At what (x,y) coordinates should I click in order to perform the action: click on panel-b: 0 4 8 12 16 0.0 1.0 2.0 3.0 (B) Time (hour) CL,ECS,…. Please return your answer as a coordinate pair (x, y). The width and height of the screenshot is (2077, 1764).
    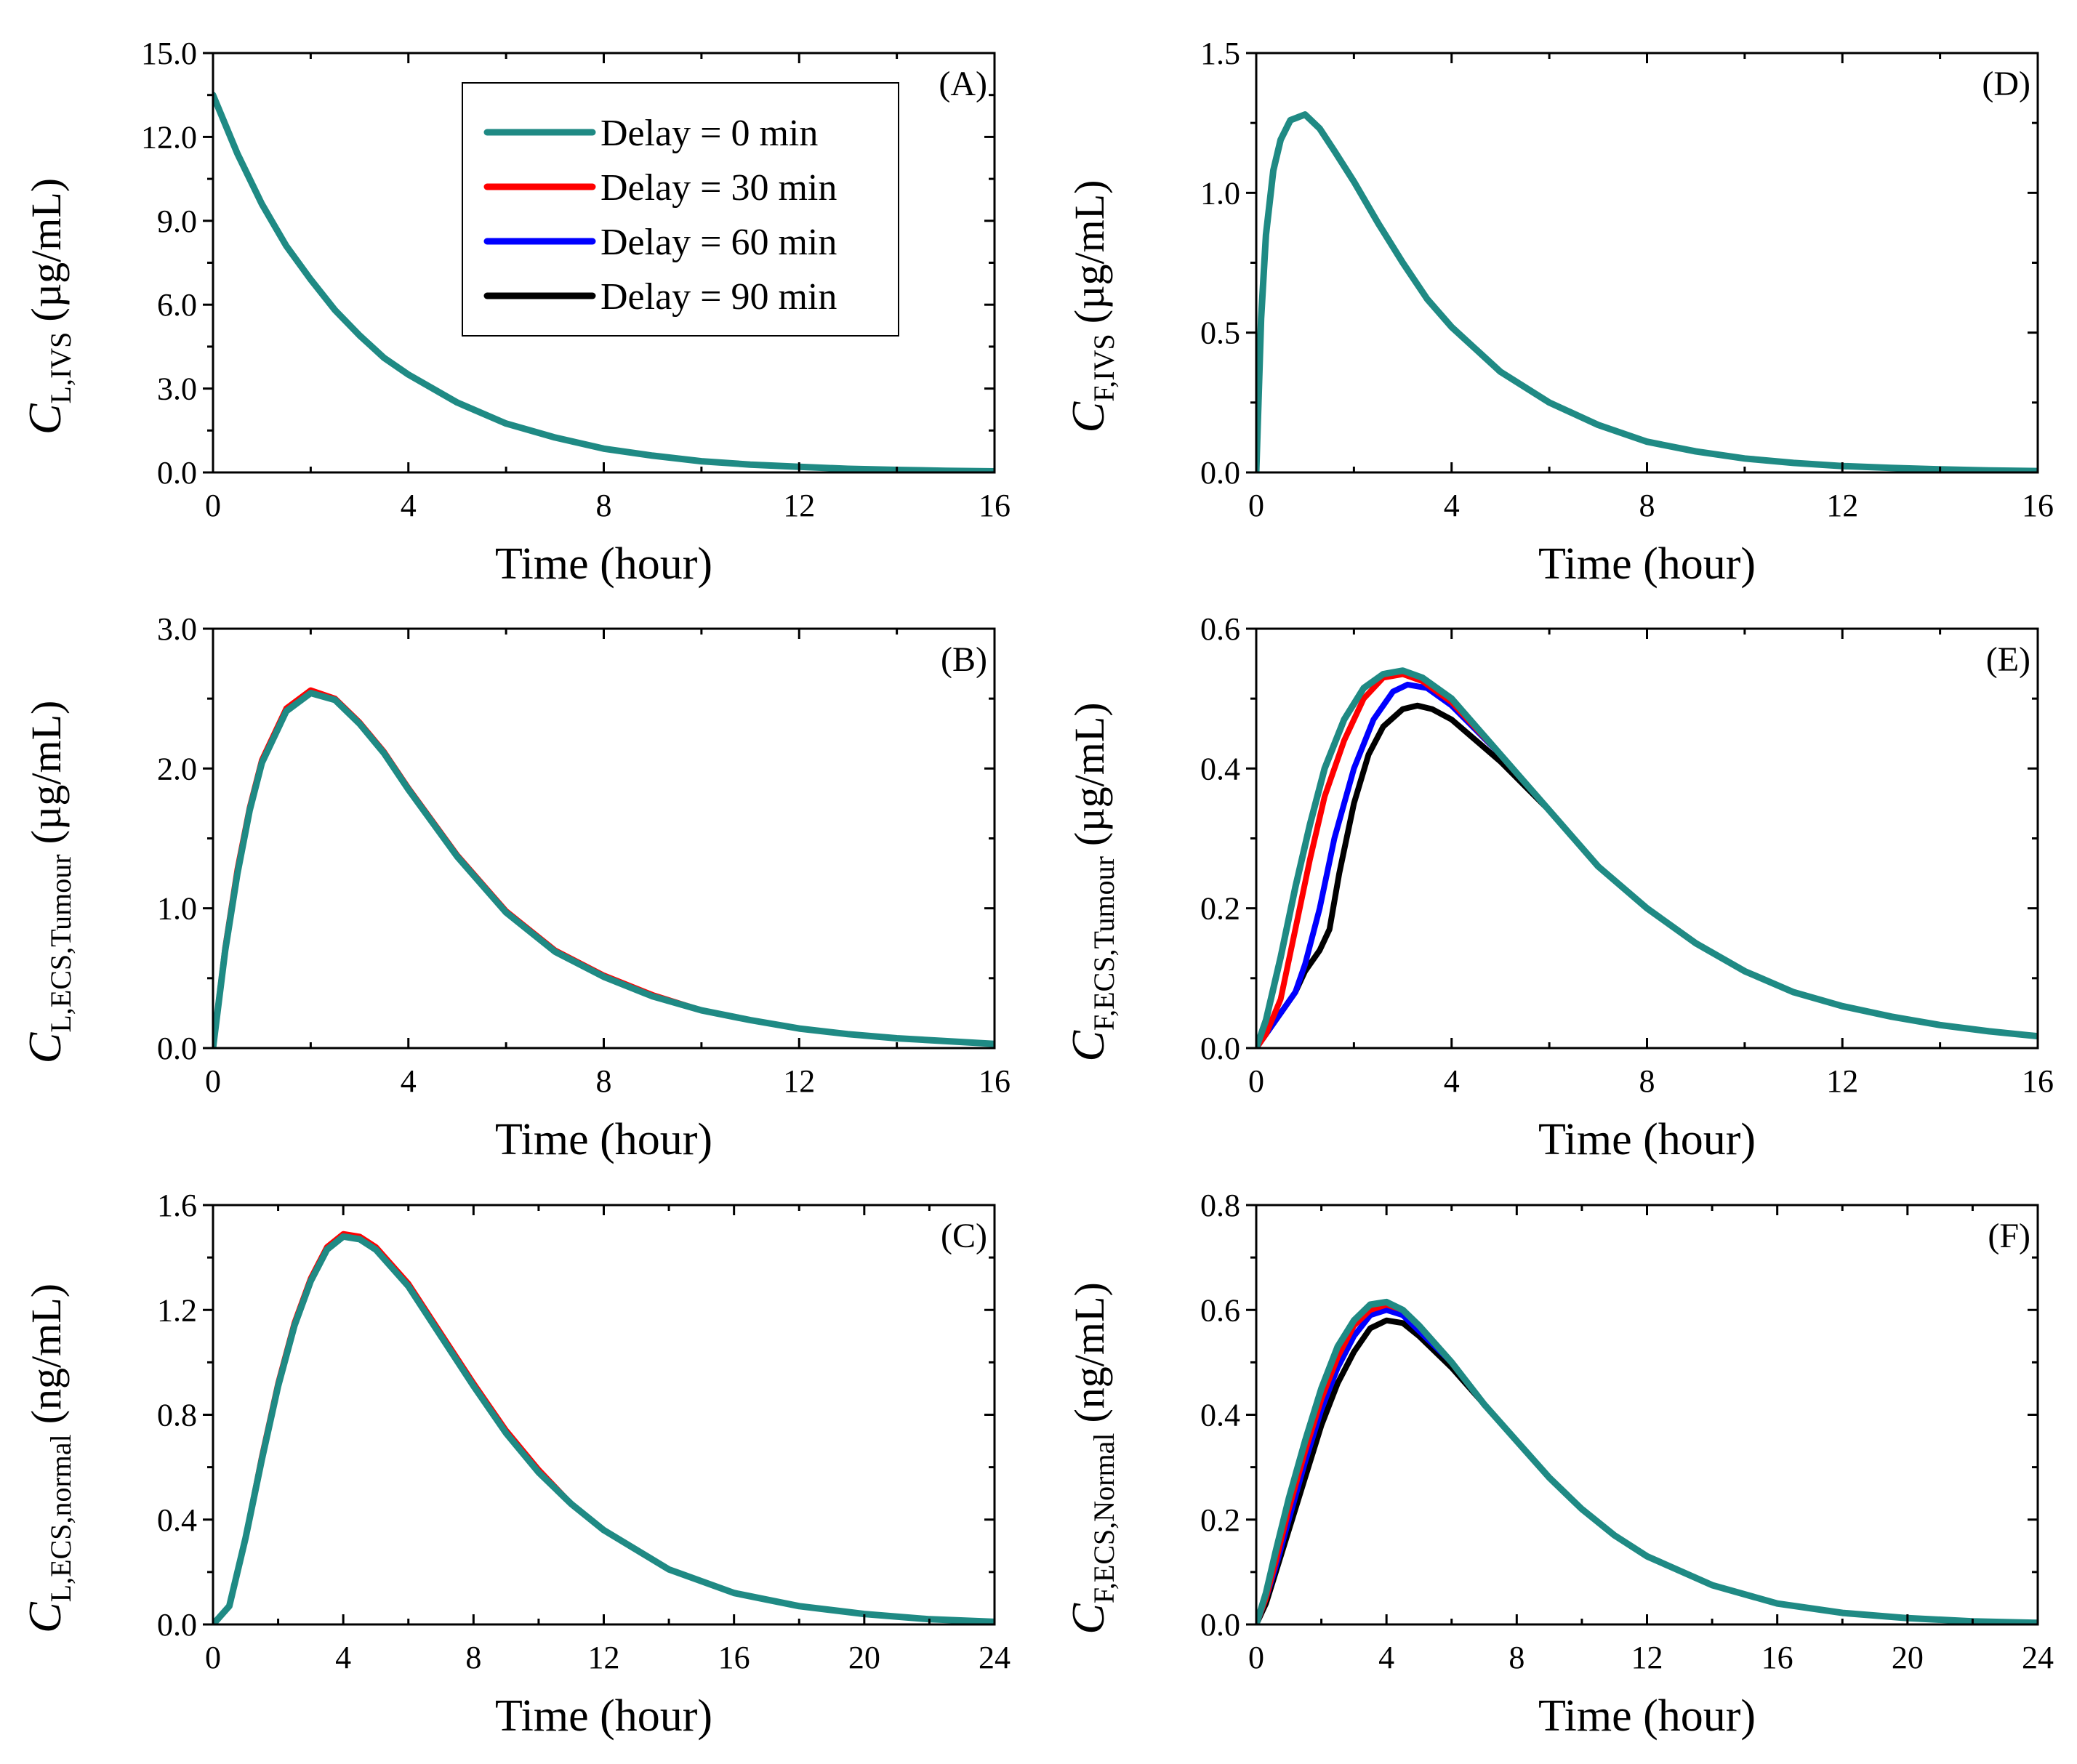
    Looking at the image, I should click on (515, 888).